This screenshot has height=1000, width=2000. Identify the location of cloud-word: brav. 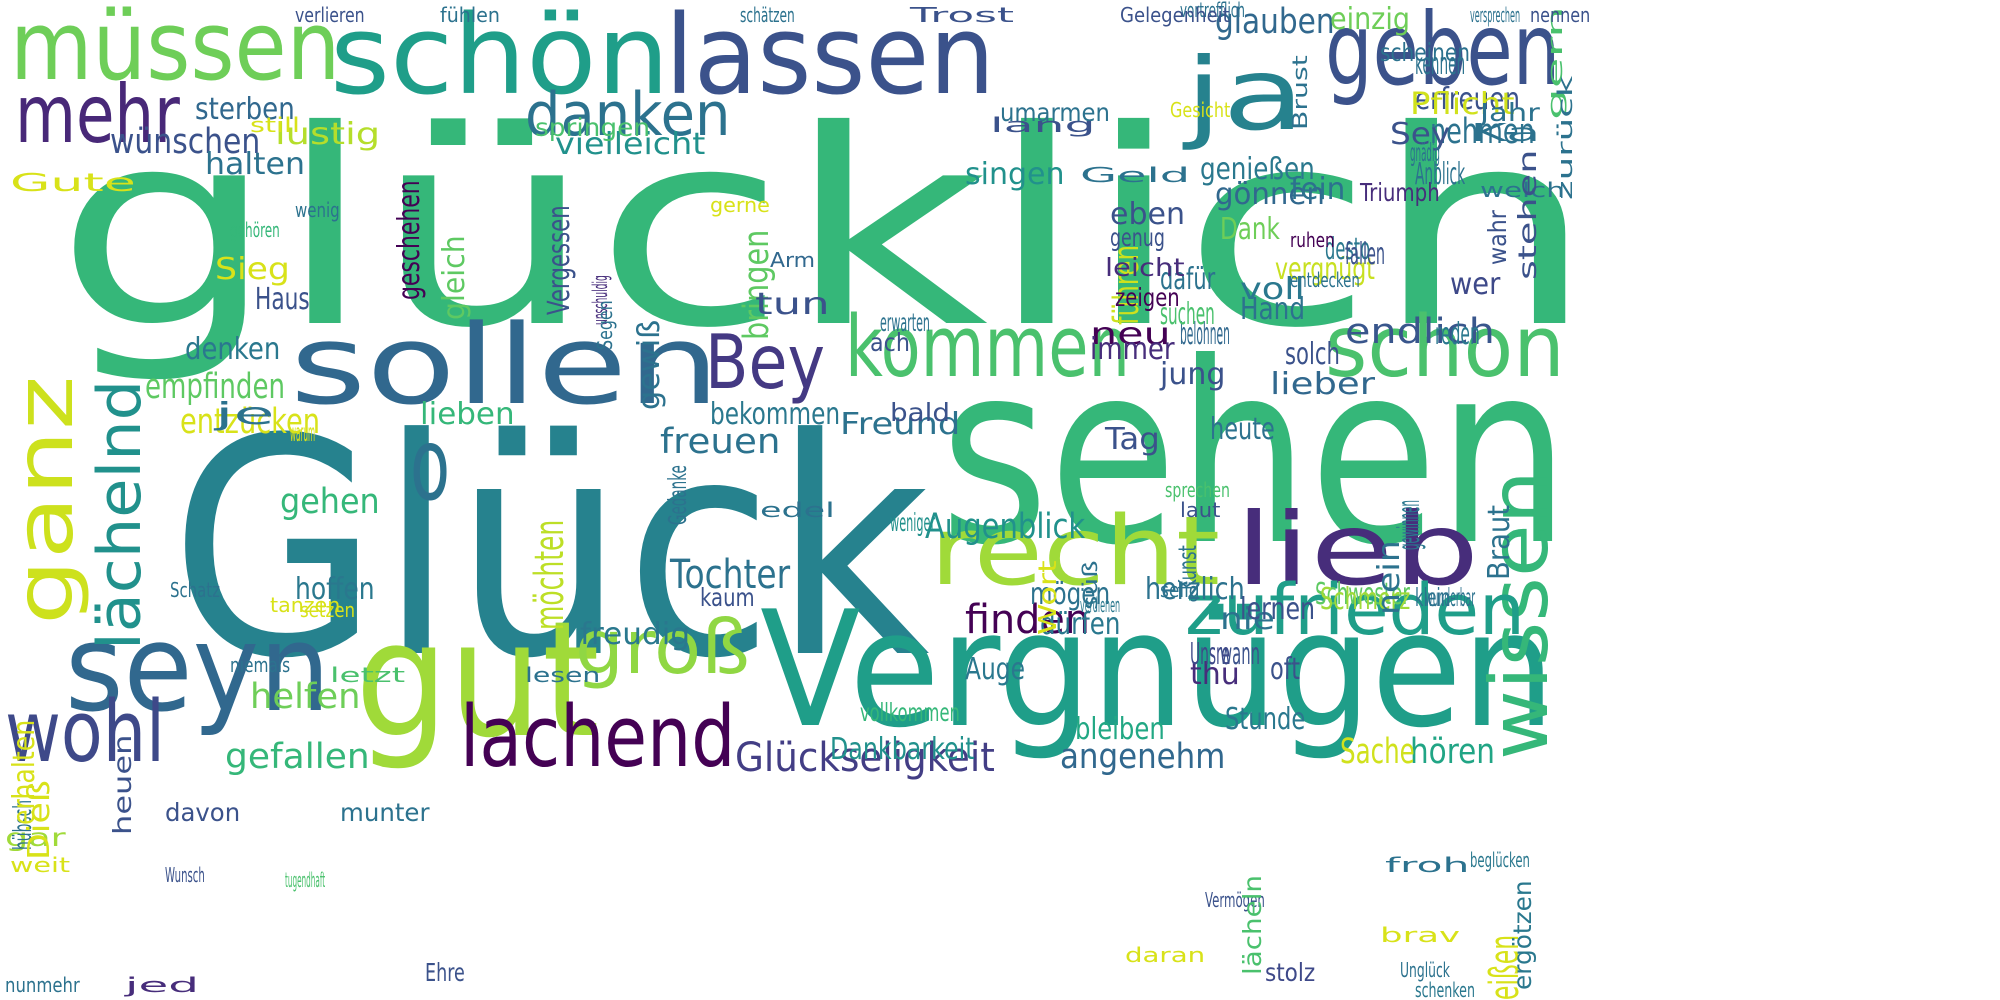
(1420, 935).